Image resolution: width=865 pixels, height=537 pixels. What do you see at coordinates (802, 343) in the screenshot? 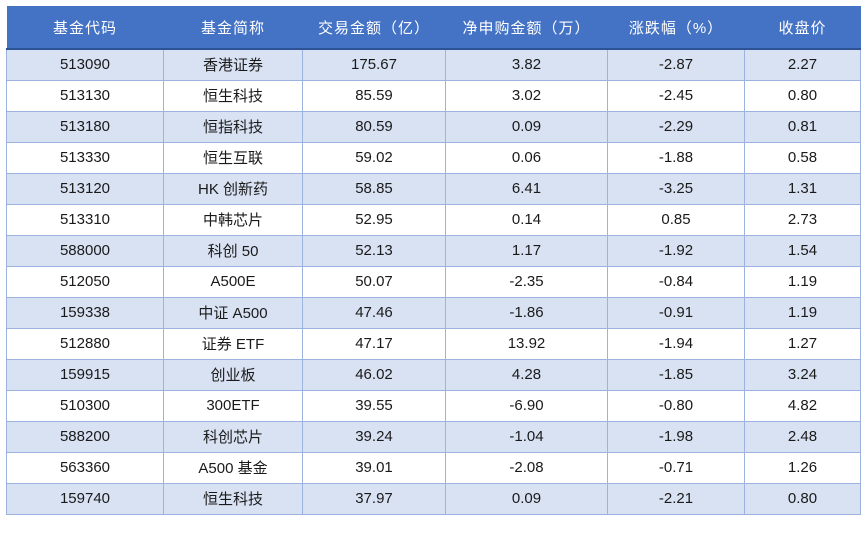
I see `table-cell: 1.27` at bounding box center [802, 343].